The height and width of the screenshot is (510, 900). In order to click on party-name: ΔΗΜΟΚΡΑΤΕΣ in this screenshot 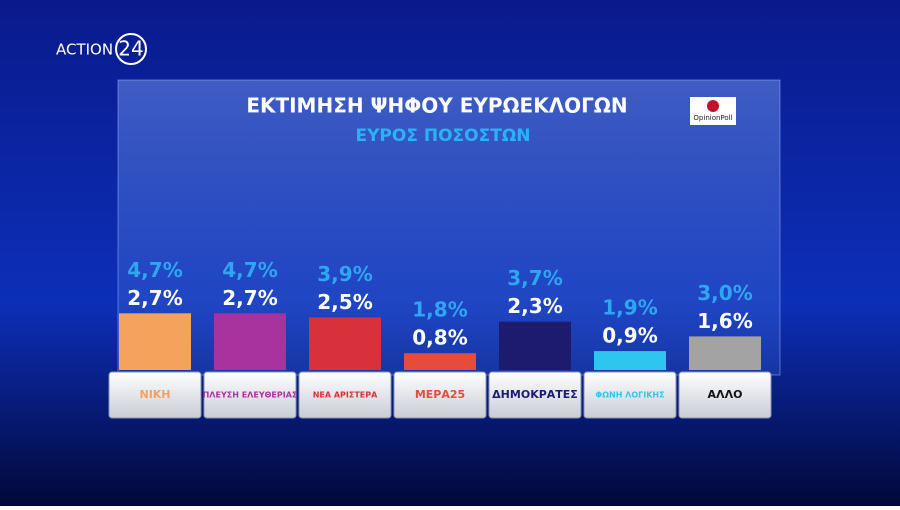, I will do `click(535, 394)`.